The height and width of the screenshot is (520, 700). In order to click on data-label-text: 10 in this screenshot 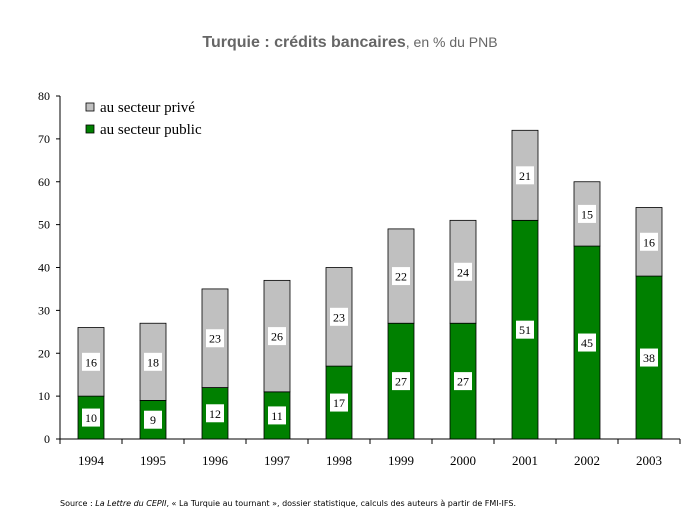, I will do `click(91, 418)`.